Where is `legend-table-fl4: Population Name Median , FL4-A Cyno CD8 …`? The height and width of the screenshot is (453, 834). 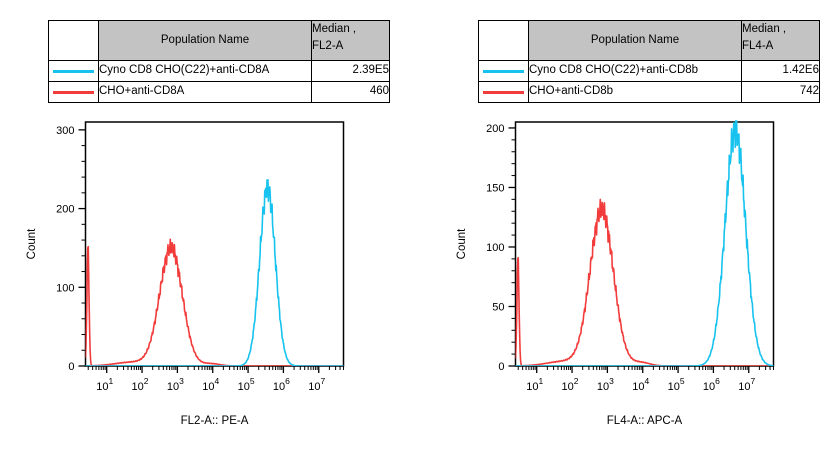
legend-table-fl4: Population Name Median , FL4-A Cyno CD8 … is located at coordinates (649, 61).